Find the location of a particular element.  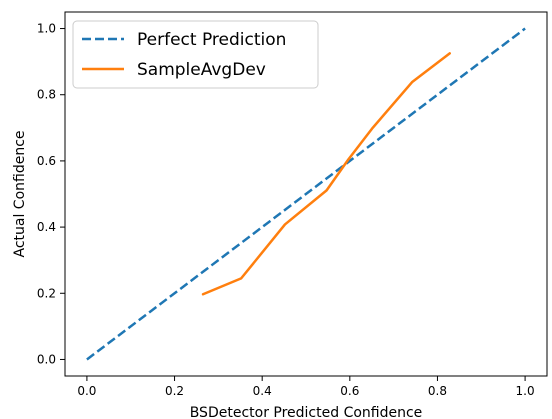

x-tick-label: 1.0 is located at coordinates (525, 391).